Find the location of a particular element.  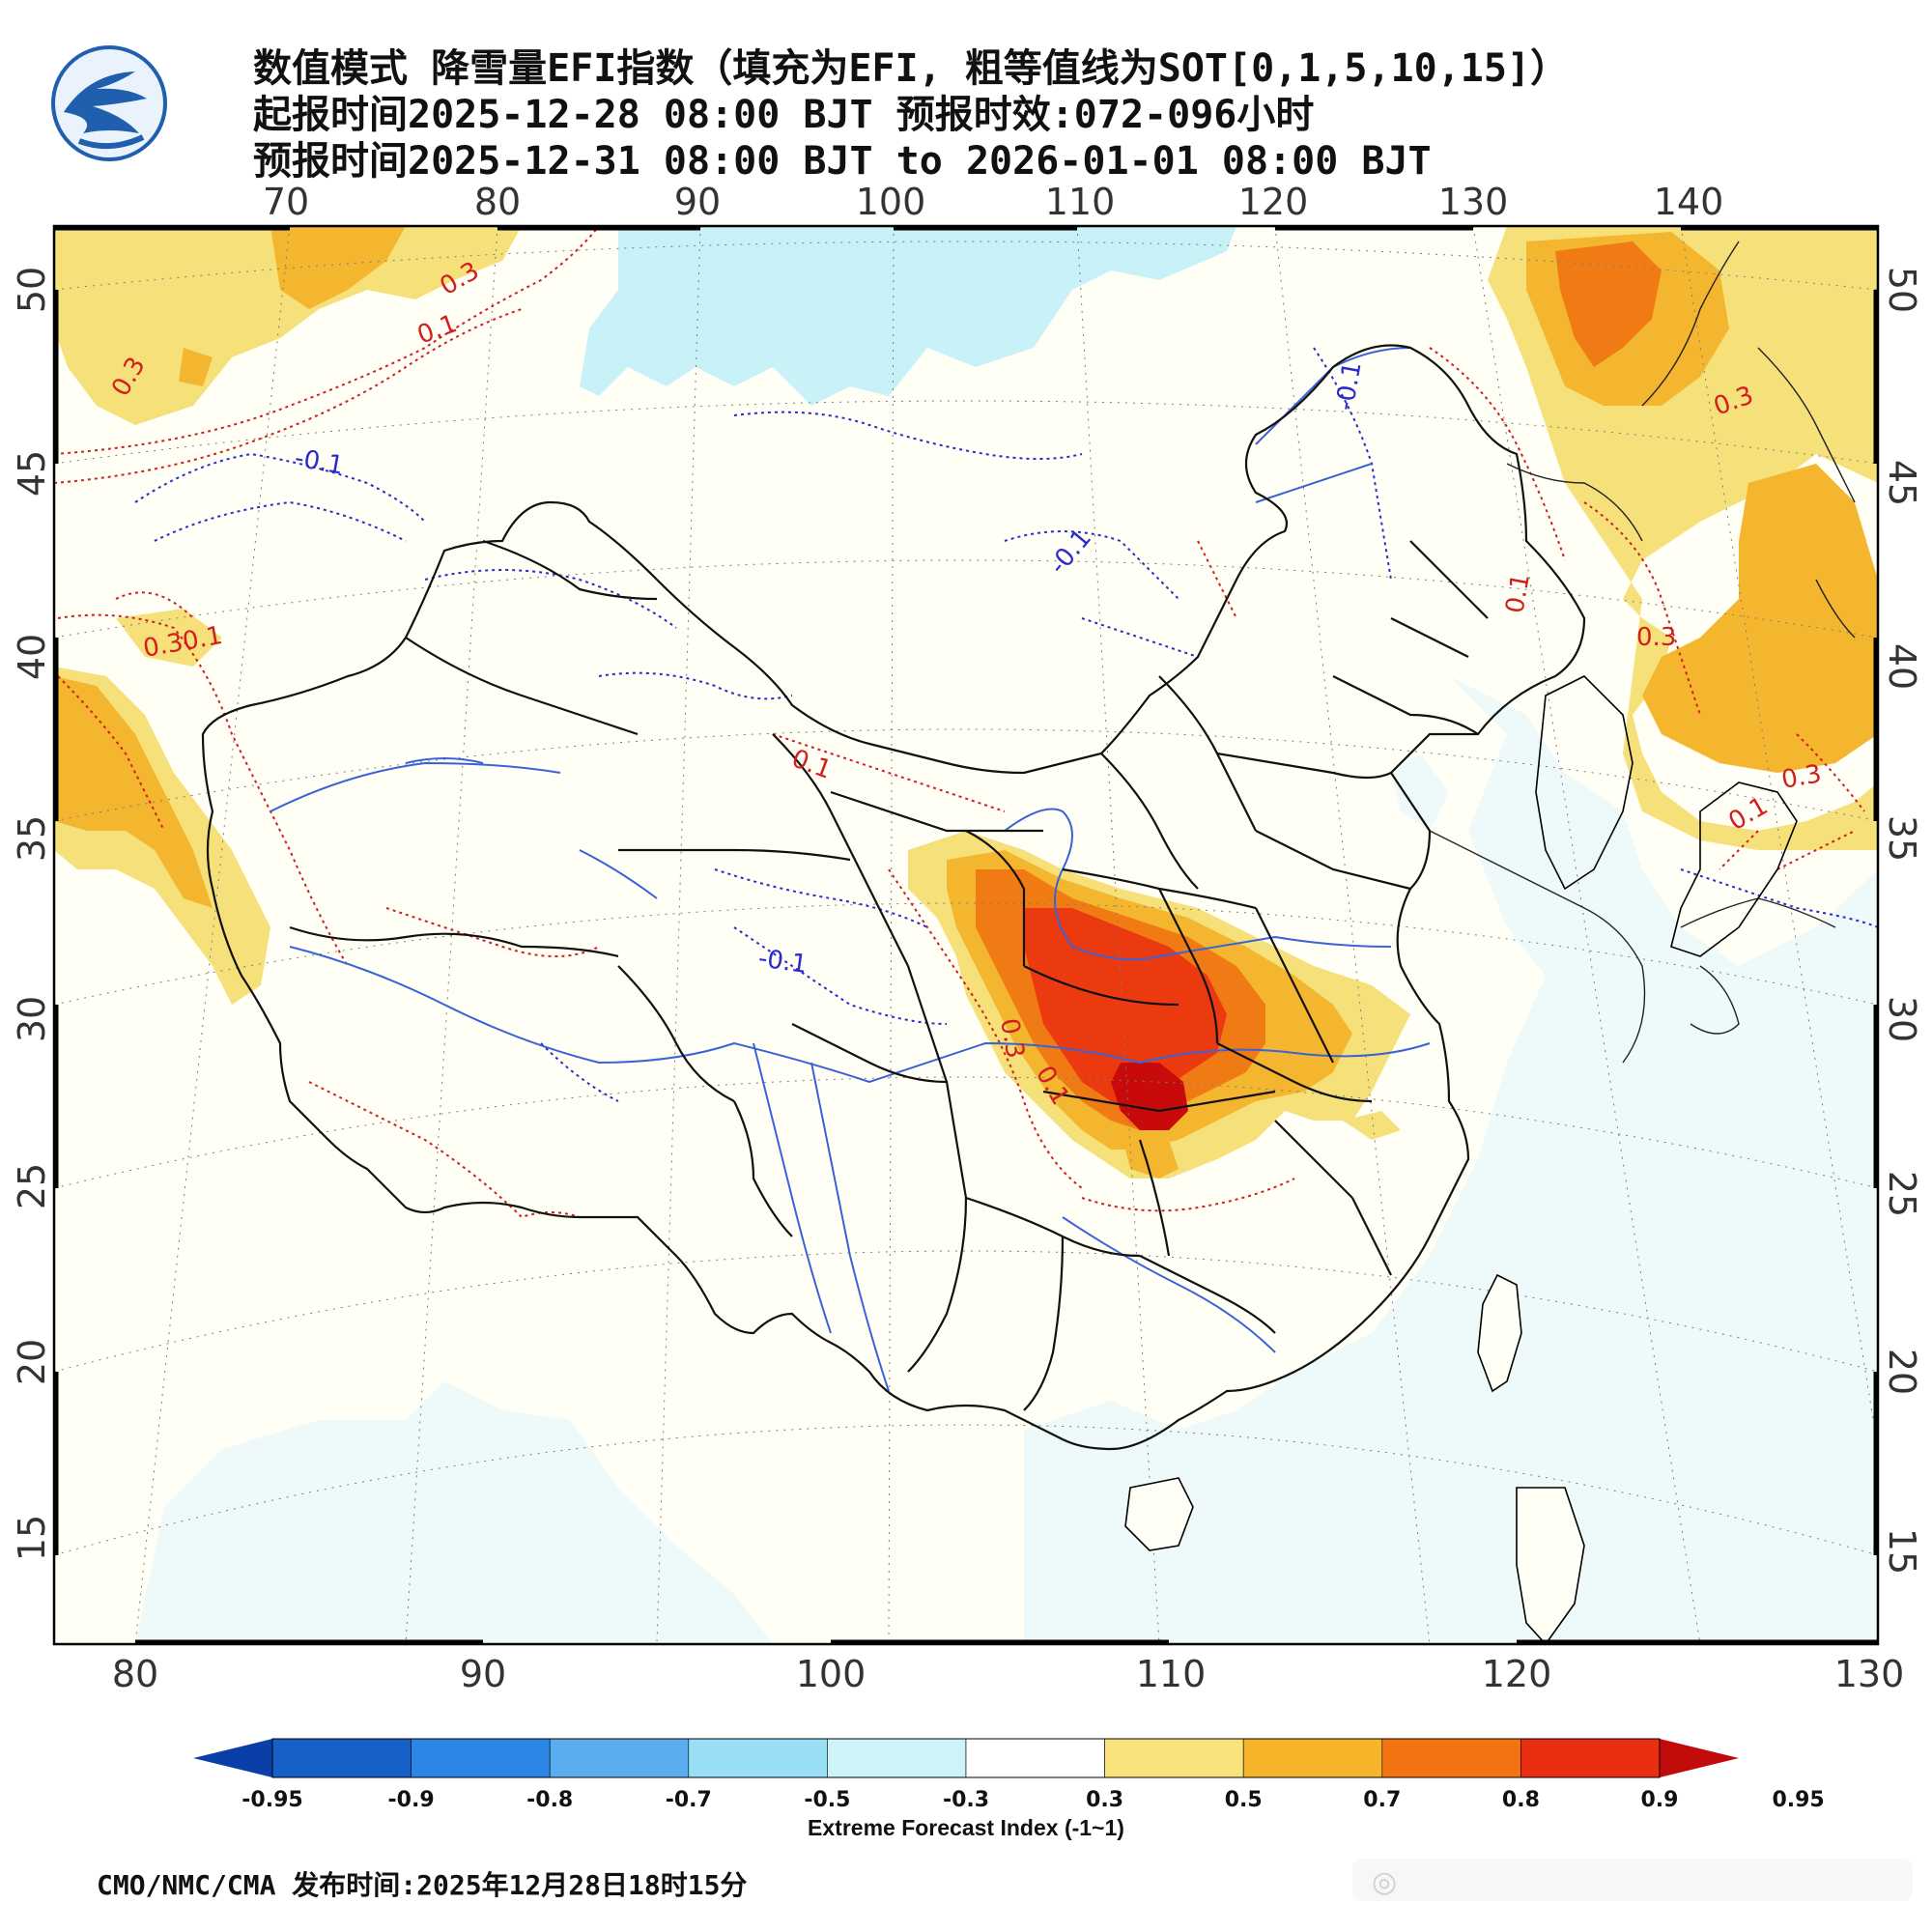

left-lat-label: 20 is located at coordinates (32, 1362).